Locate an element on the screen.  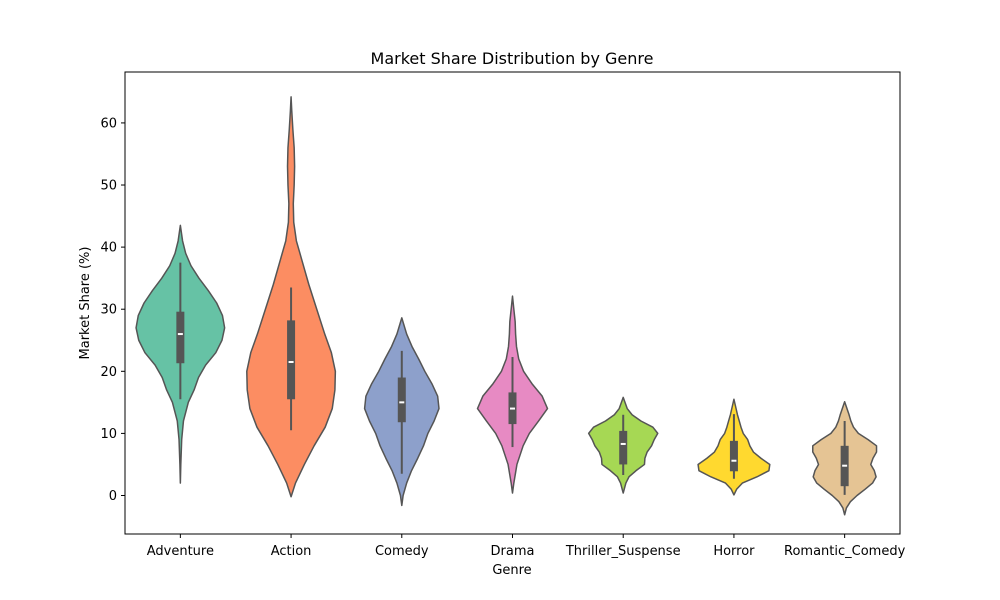
violin-action is located at coordinates (291, 297).